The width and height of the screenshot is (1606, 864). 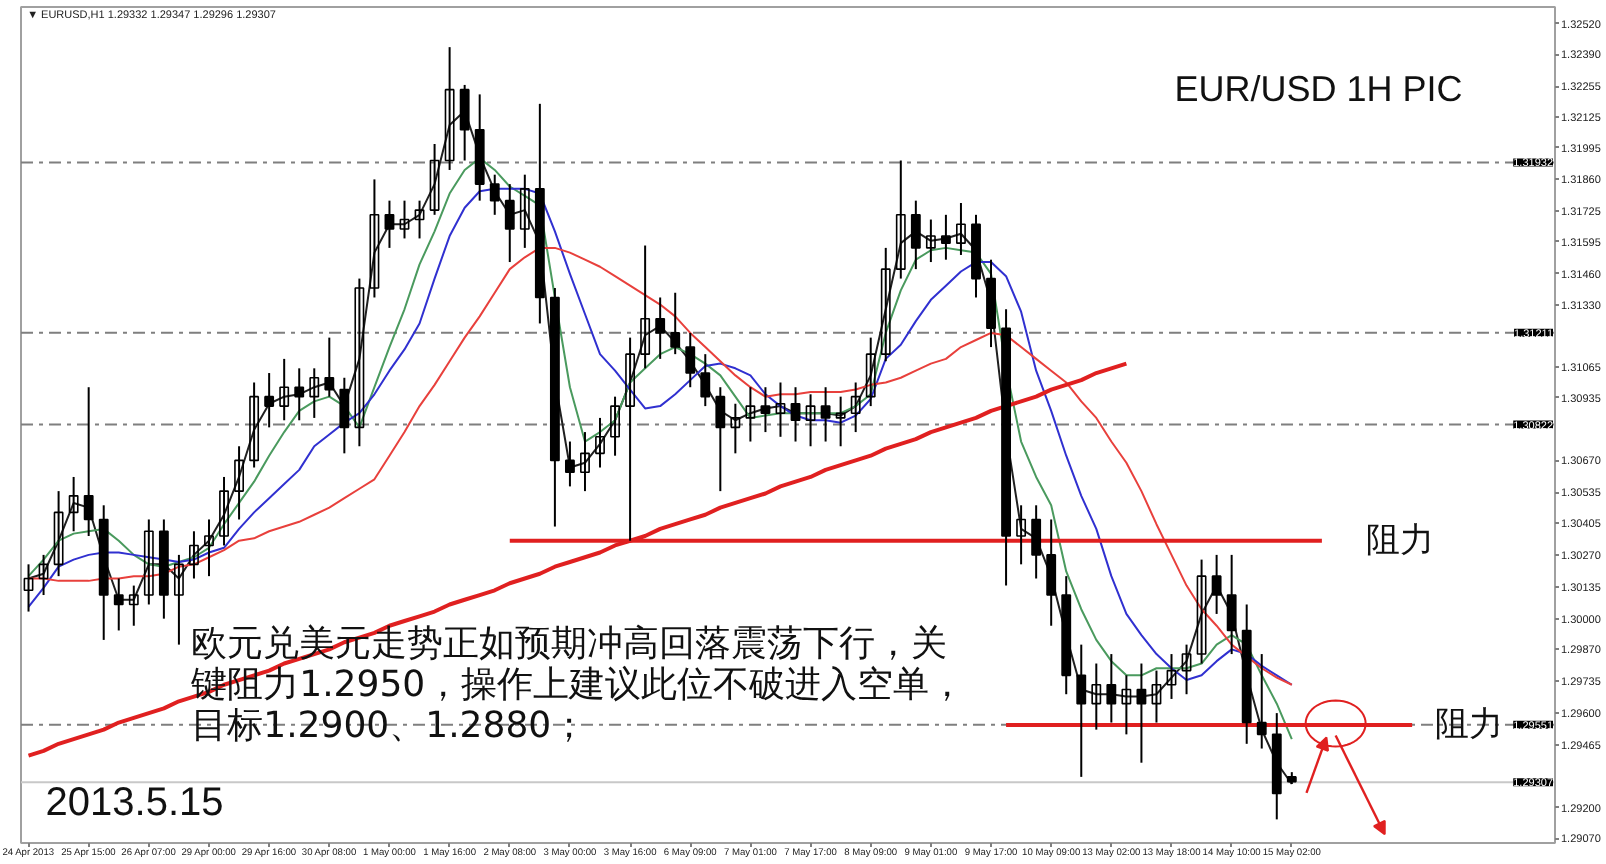 What do you see at coordinates (134, 802) in the screenshot?
I see `annotation: 2013.5.15` at bounding box center [134, 802].